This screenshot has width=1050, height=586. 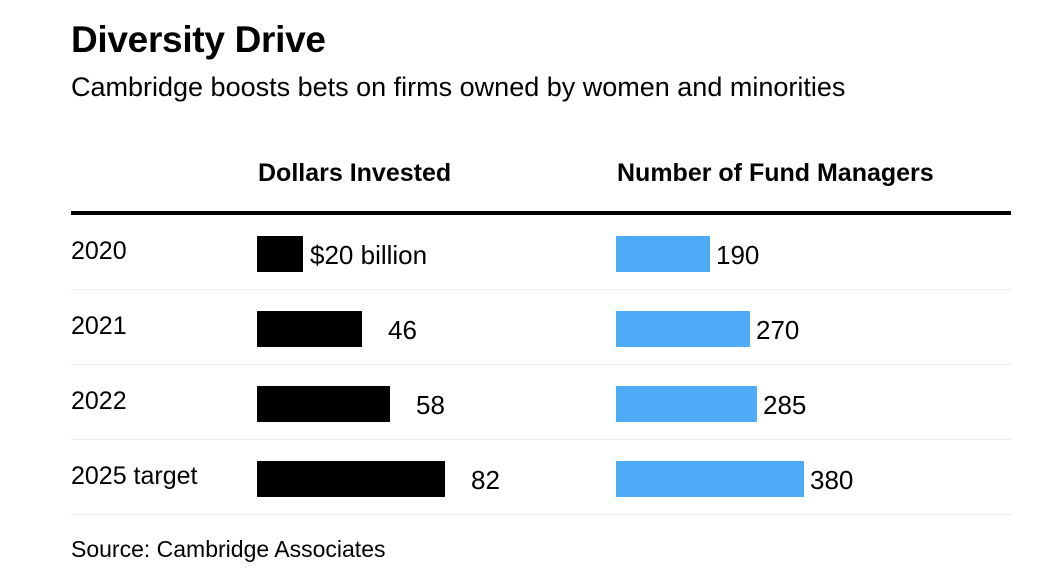 I want to click on dollars-value-label: 58, so click(x=430, y=405).